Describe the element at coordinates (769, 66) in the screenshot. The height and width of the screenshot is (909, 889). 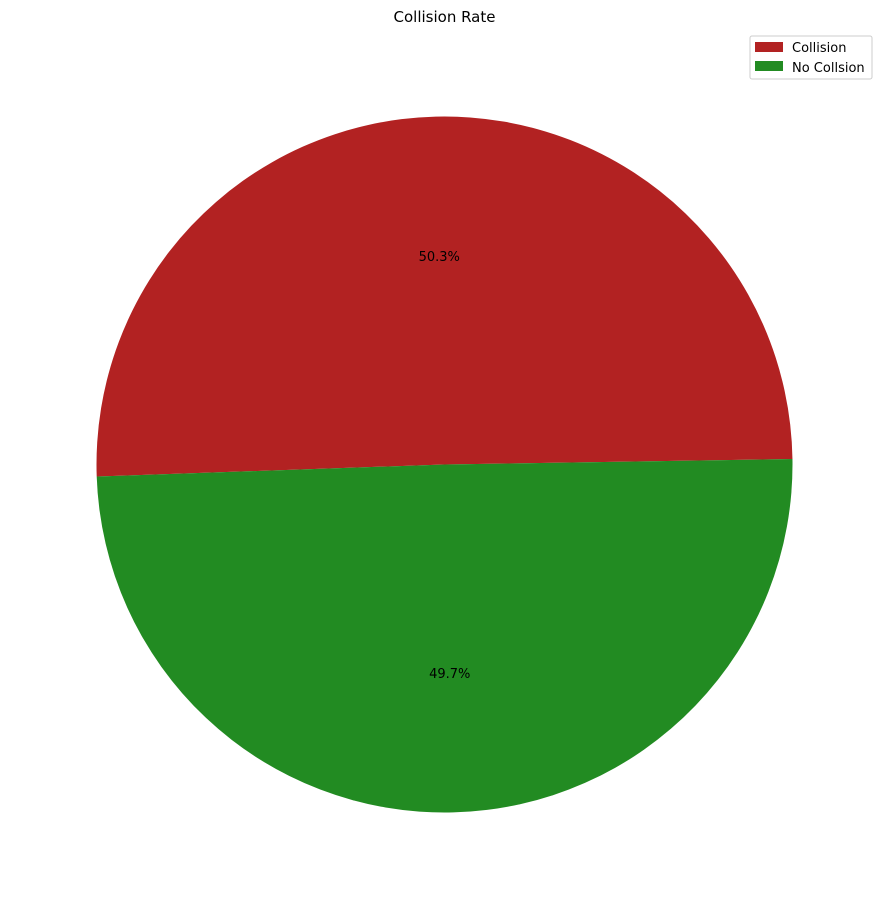
I see `legend-swatch-no-collision` at that location.